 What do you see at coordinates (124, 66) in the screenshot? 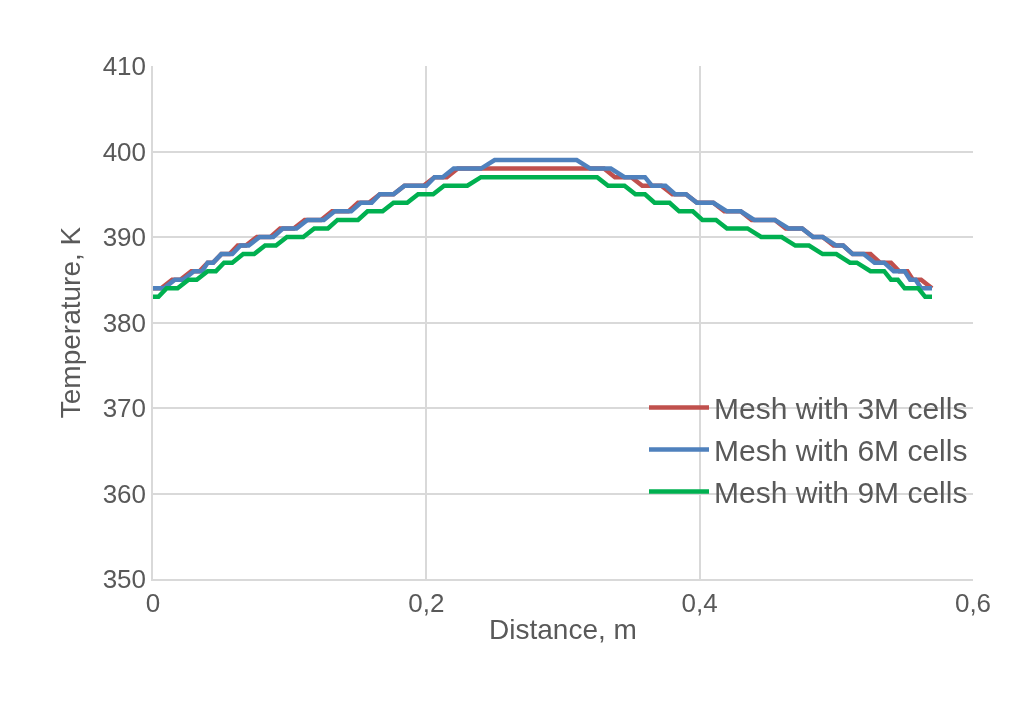
I see `y-tick-label: 410` at bounding box center [124, 66].